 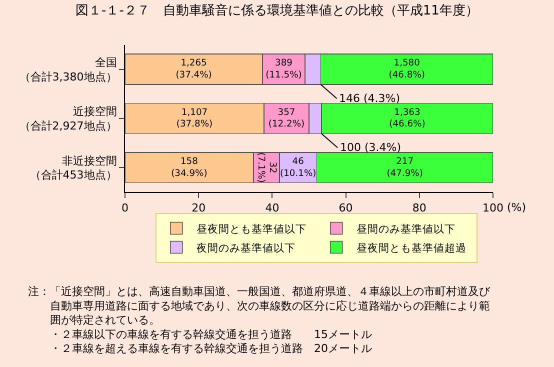 I want to click on x-tick-label: 20, so click(x=199, y=207).